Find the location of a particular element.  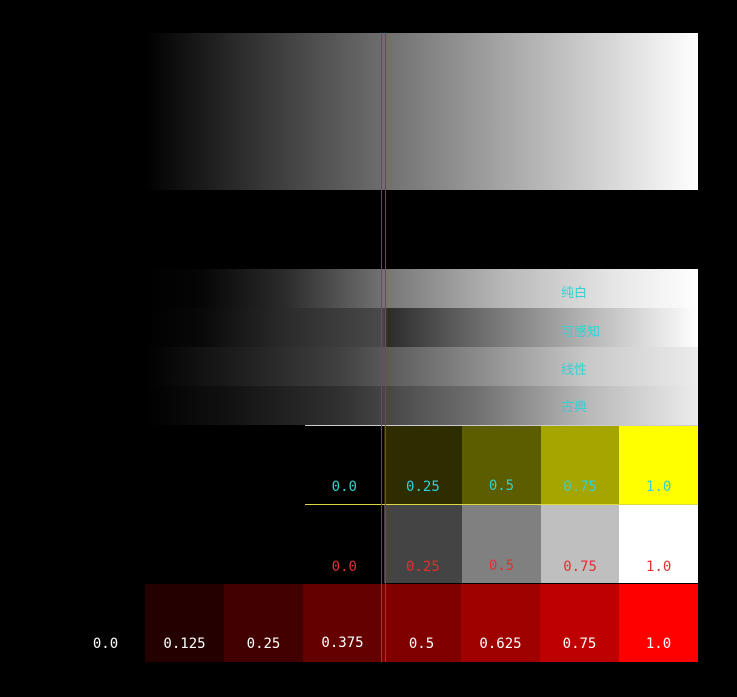

red-swatch-label: 0.625 is located at coordinates (500, 644).